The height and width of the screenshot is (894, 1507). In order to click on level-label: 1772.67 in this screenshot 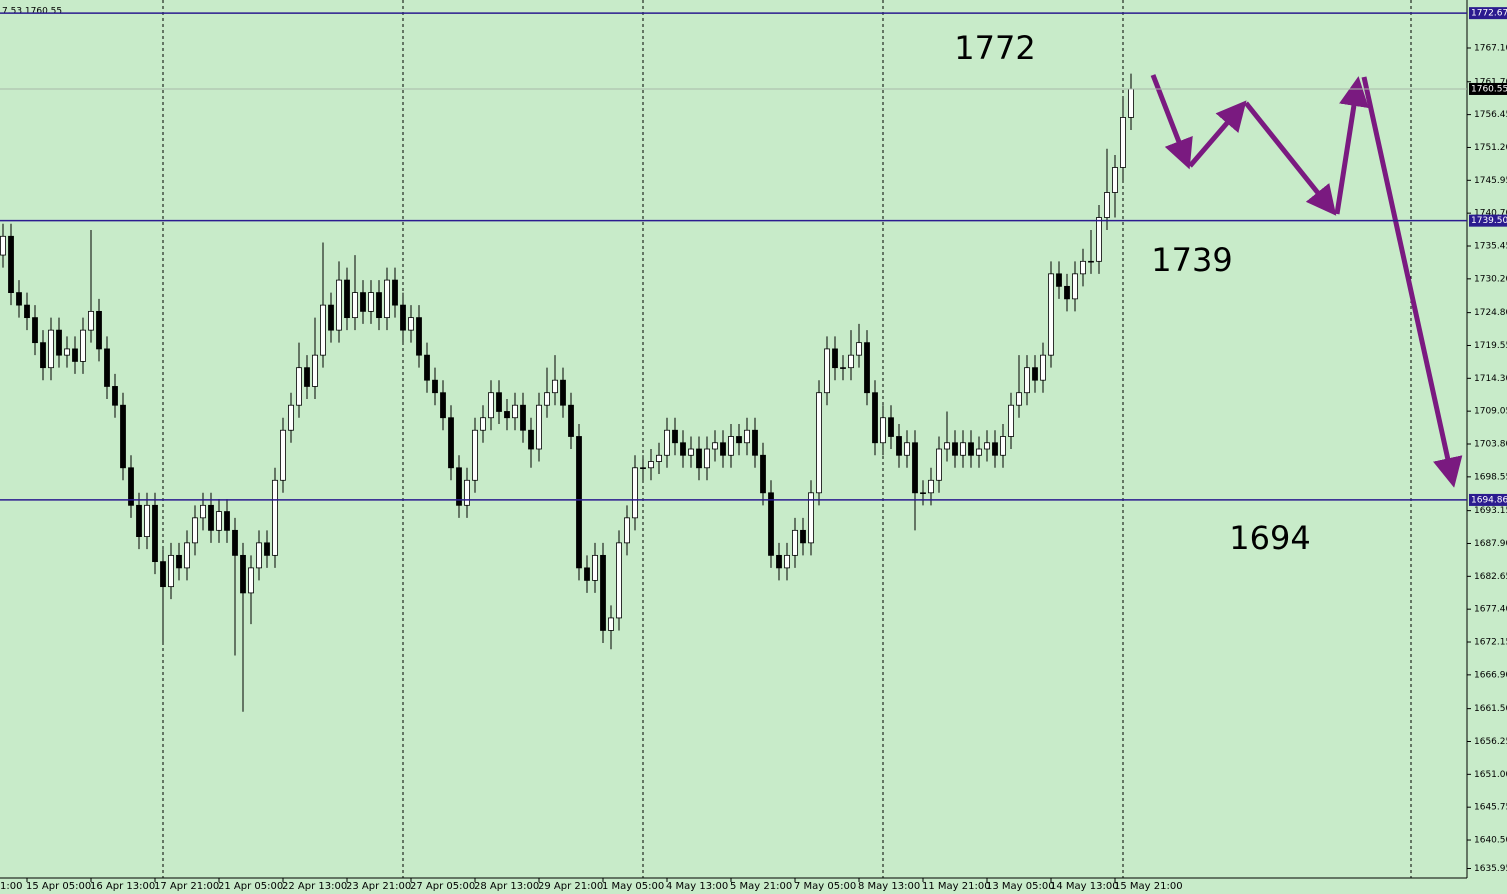, I will do `click(1489, 14)`.